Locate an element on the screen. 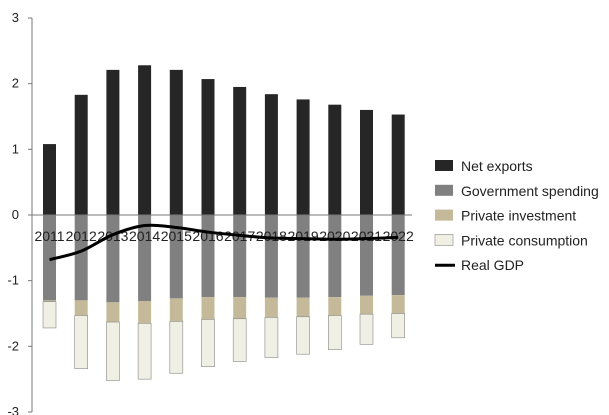 The height and width of the screenshot is (415, 609). y-tick-label: 1 is located at coordinates (15, 148).